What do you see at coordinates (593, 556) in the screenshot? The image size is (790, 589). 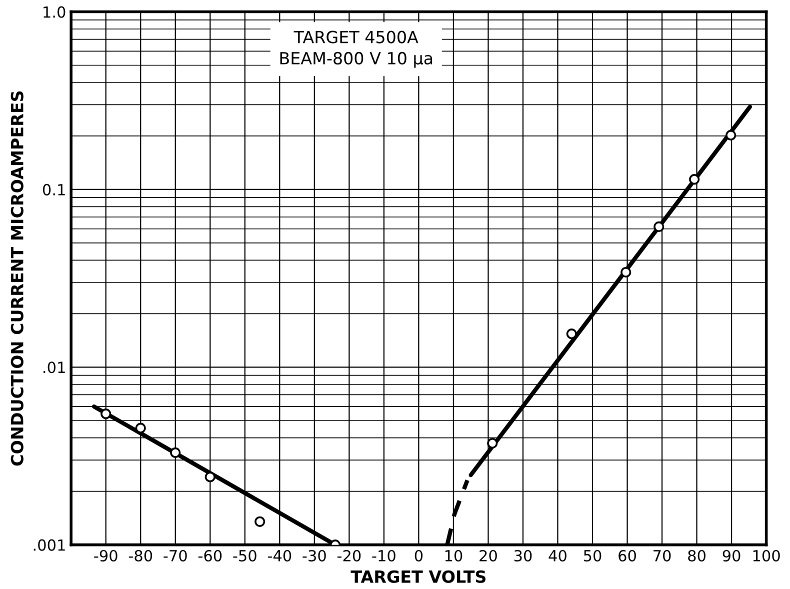 I see `x-tick-label: 50` at bounding box center [593, 556].